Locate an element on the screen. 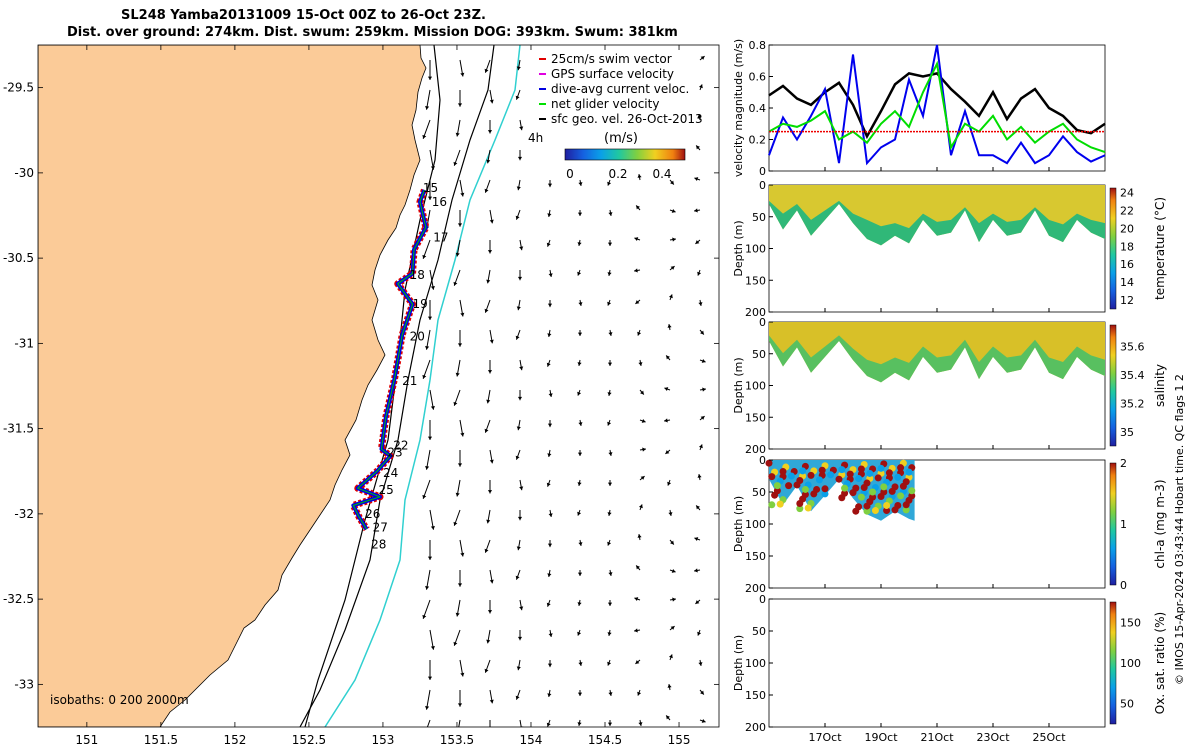 The width and height of the screenshot is (1200, 750). map-ytick-label: -32.5 is located at coordinates (18, 599).